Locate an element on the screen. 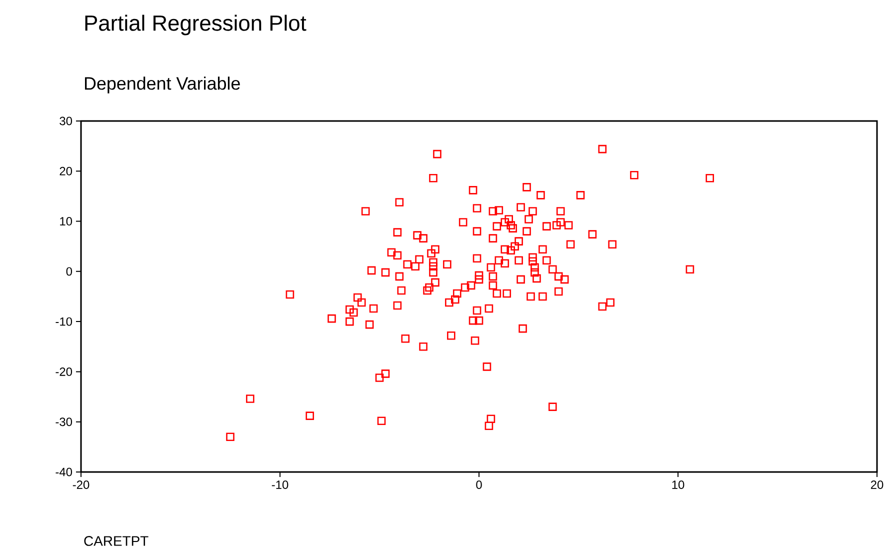  chart-subtitle: Dependent Variable is located at coordinates (162, 85).